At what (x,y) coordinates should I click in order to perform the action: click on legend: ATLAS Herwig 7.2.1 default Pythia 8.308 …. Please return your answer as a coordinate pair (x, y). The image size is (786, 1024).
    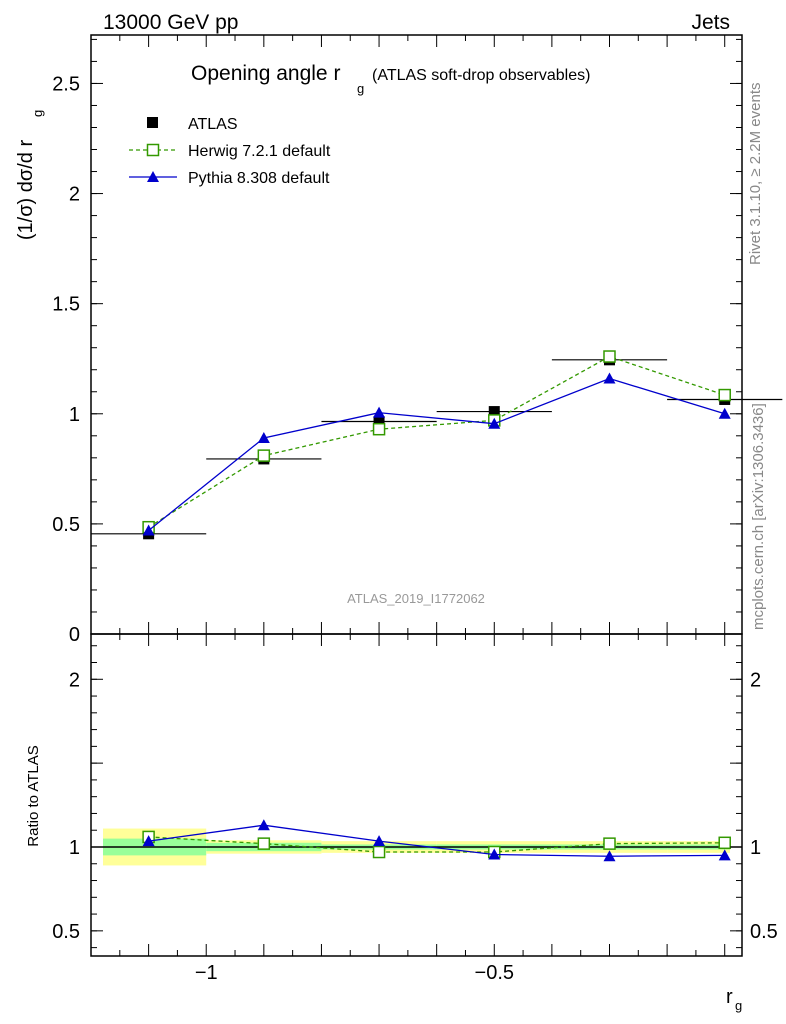
    Looking at the image, I should click on (230, 151).